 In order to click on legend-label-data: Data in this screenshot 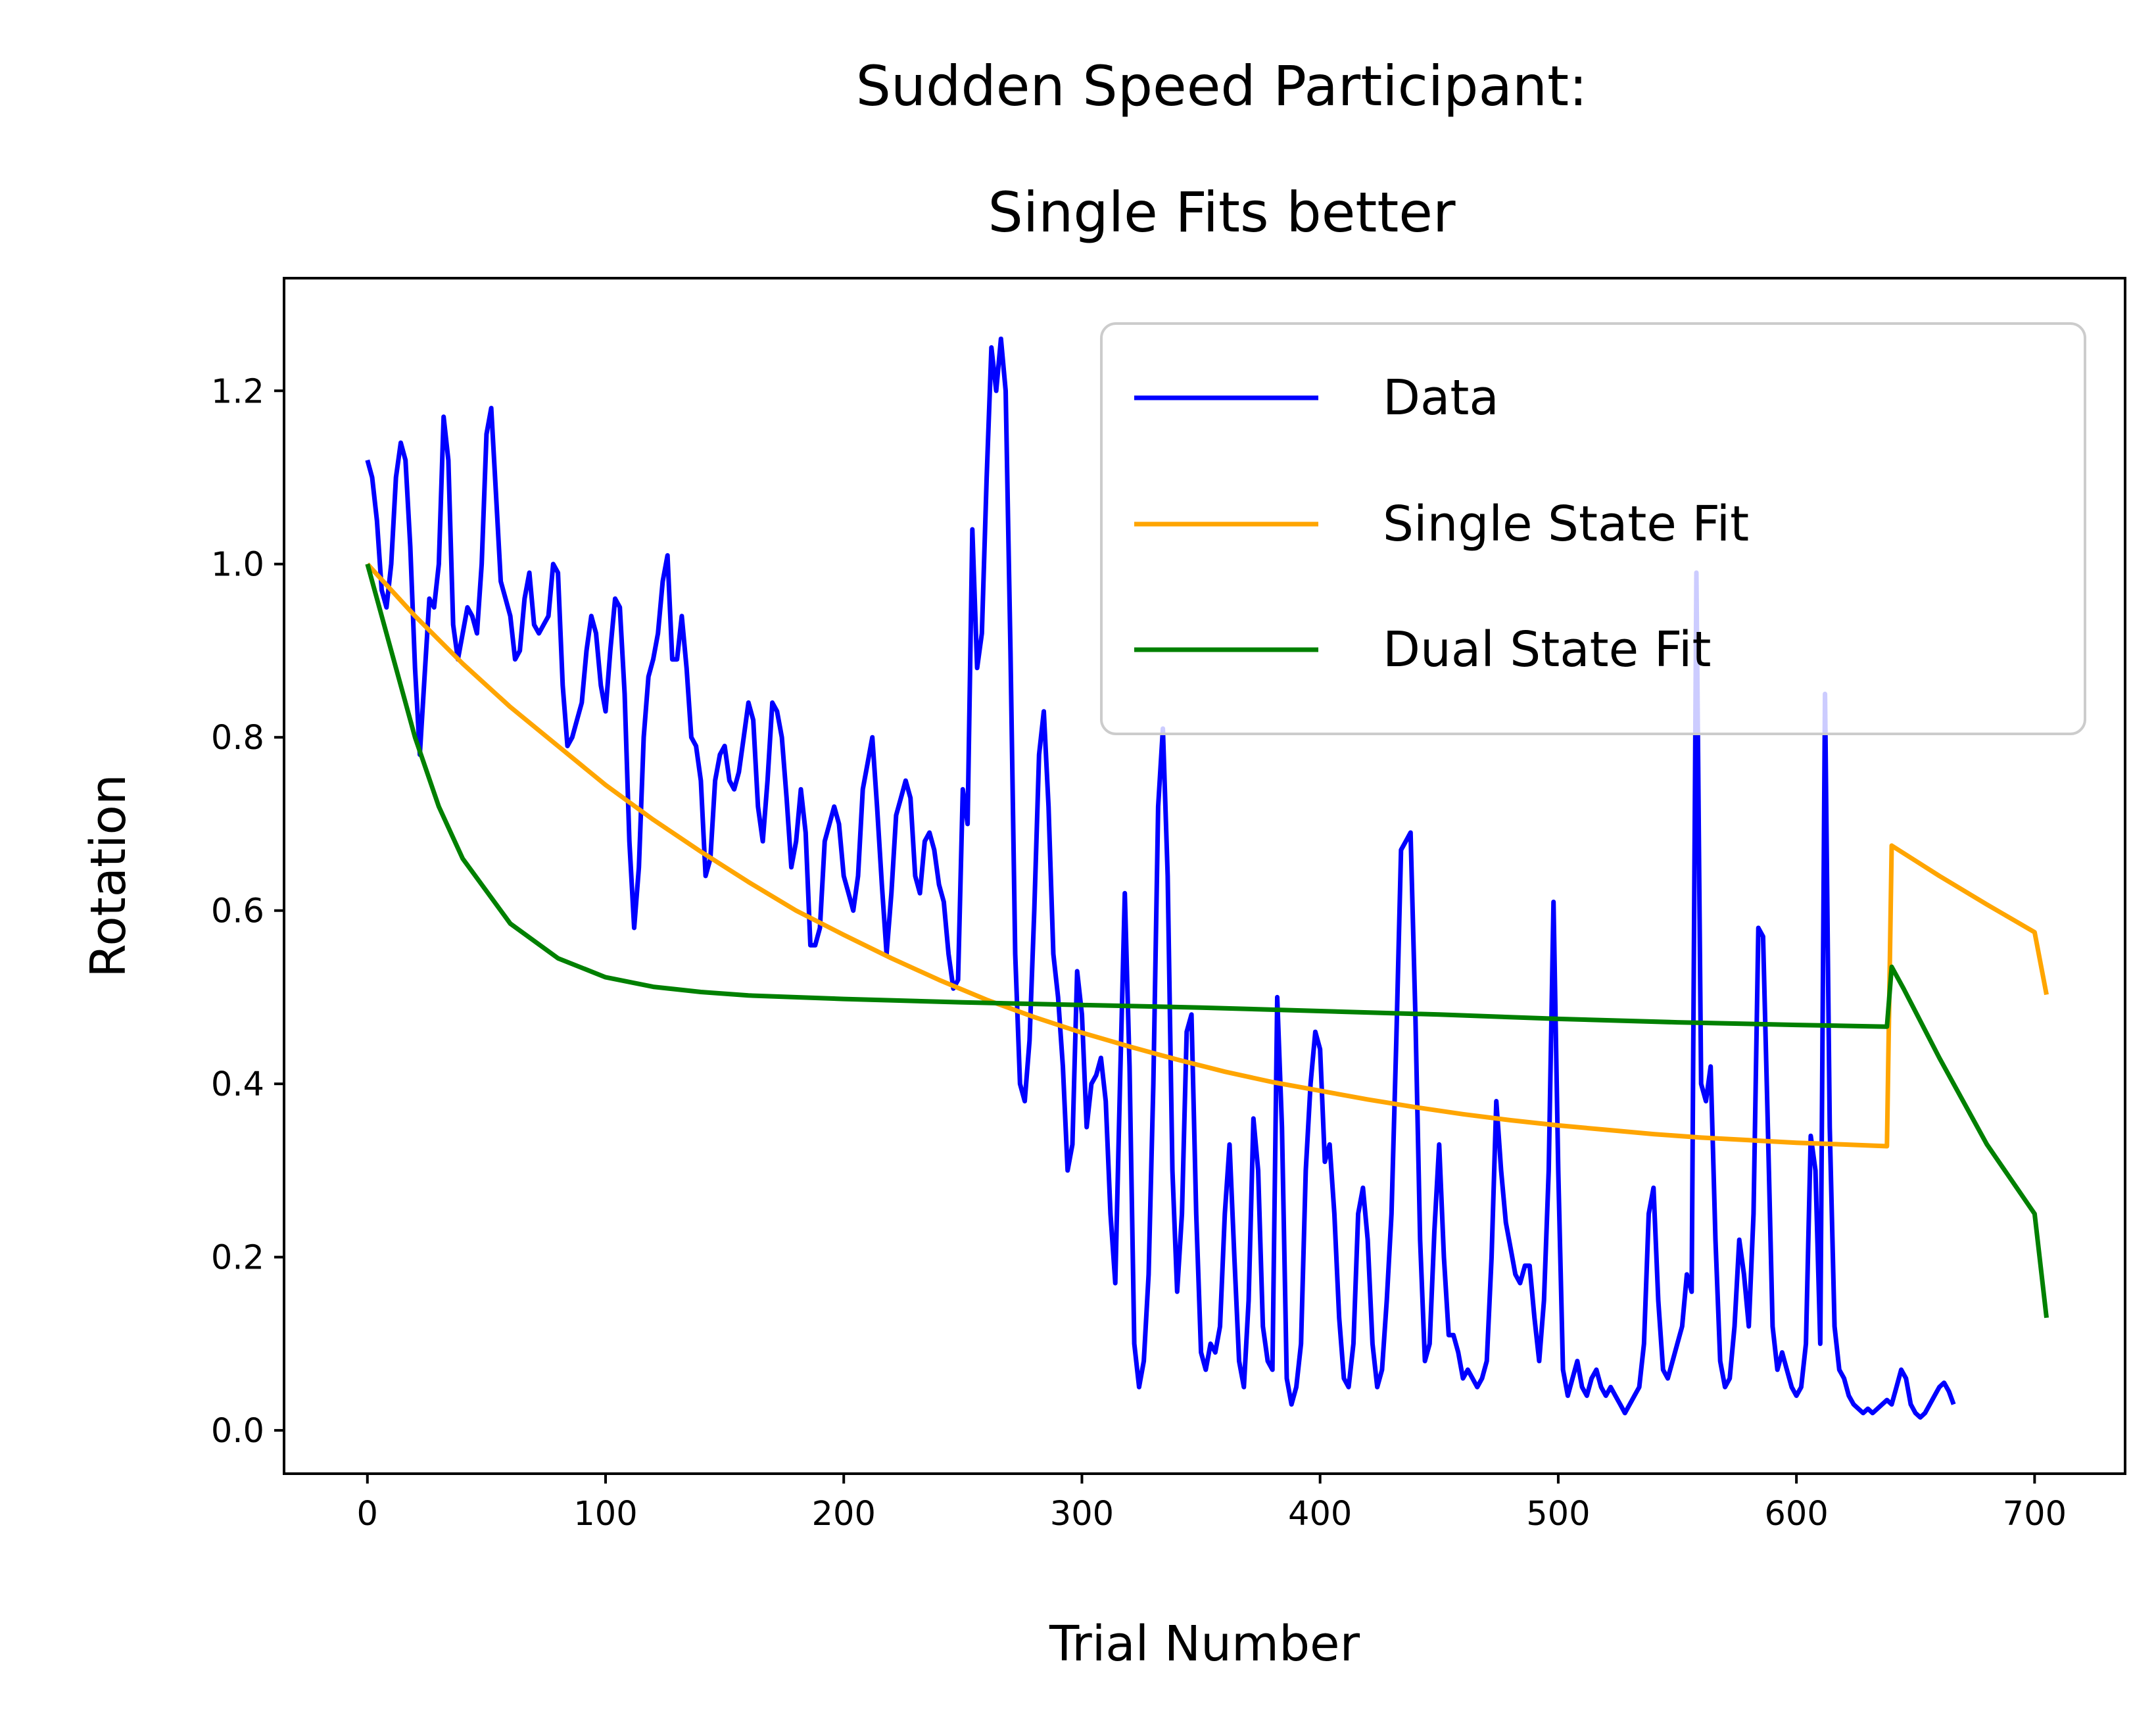, I will do `click(1441, 398)`.